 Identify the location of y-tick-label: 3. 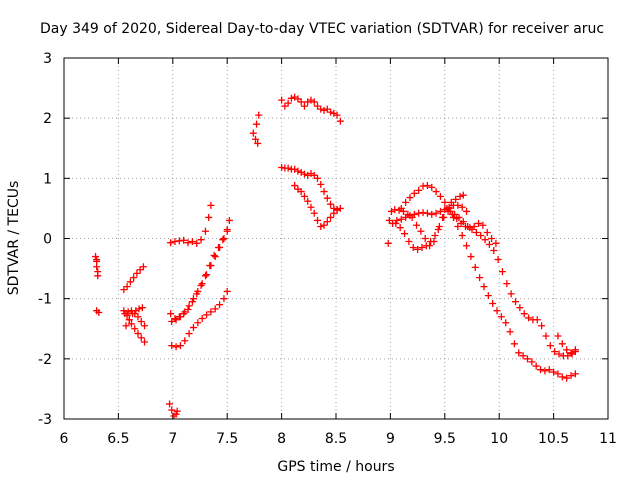
(47, 59).